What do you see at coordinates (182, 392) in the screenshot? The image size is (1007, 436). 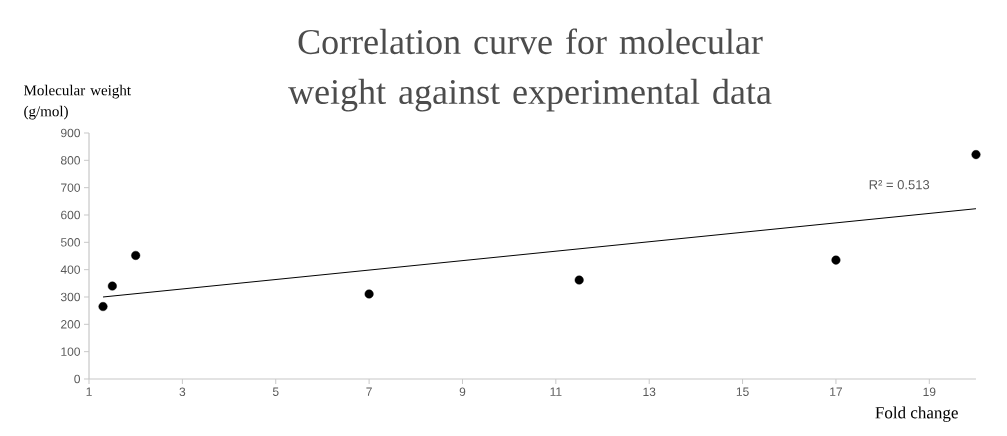 I see `x-tick-label: 3` at bounding box center [182, 392].